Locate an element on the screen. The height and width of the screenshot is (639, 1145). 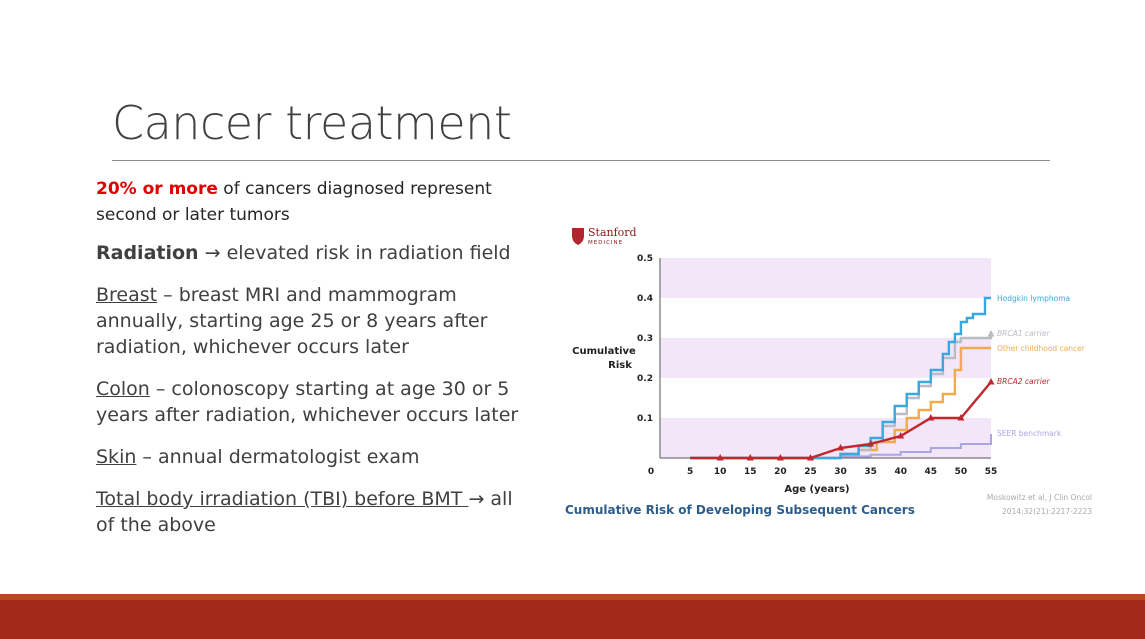
bullet-skin: Skin – annual dermatologist exam is located at coordinates (316, 457).